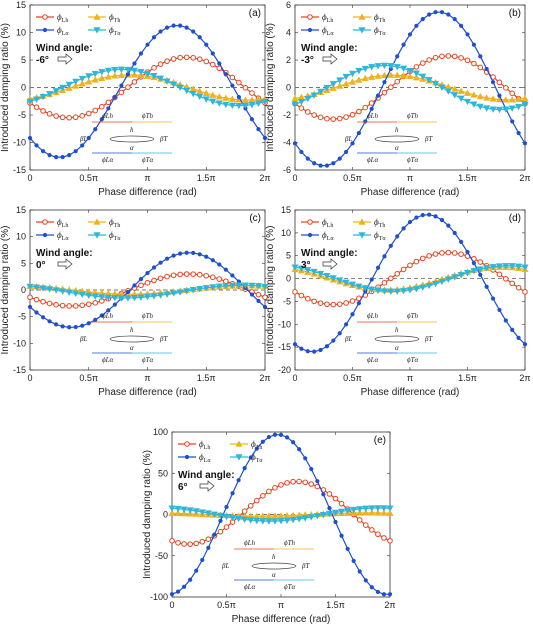 The image size is (533, 628). What do you see at coordinates (410, 378) in the screenshot?
I see `x-tick-label: π` at bounding box center [410, 378].